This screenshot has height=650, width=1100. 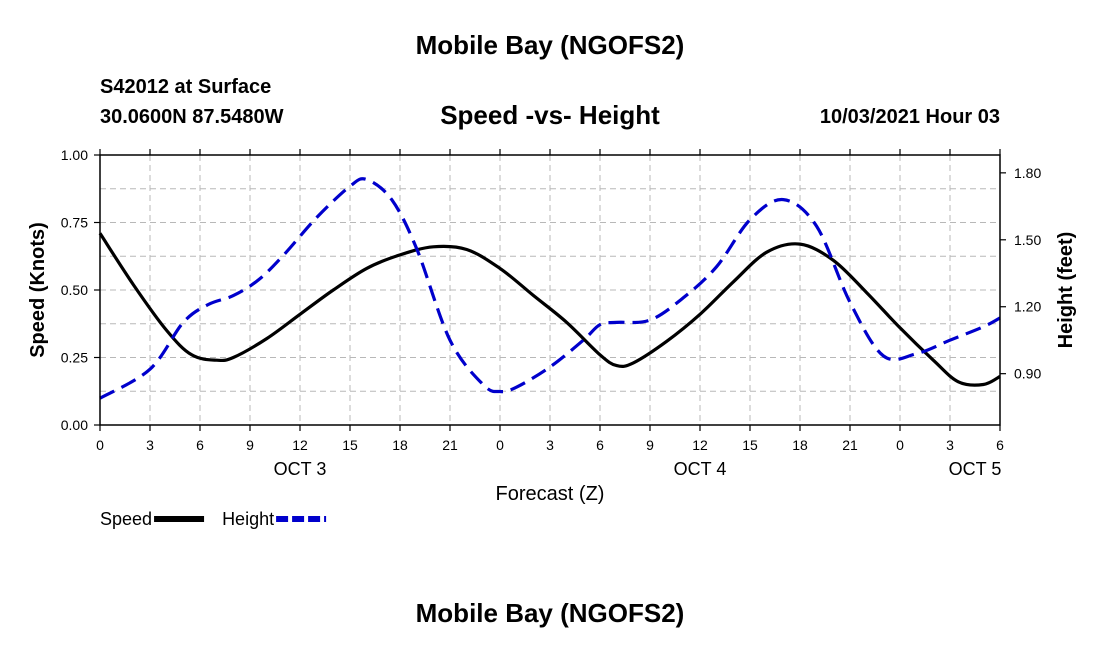 I want to click on day-label: OCT 5, so click(x=975, y=469).